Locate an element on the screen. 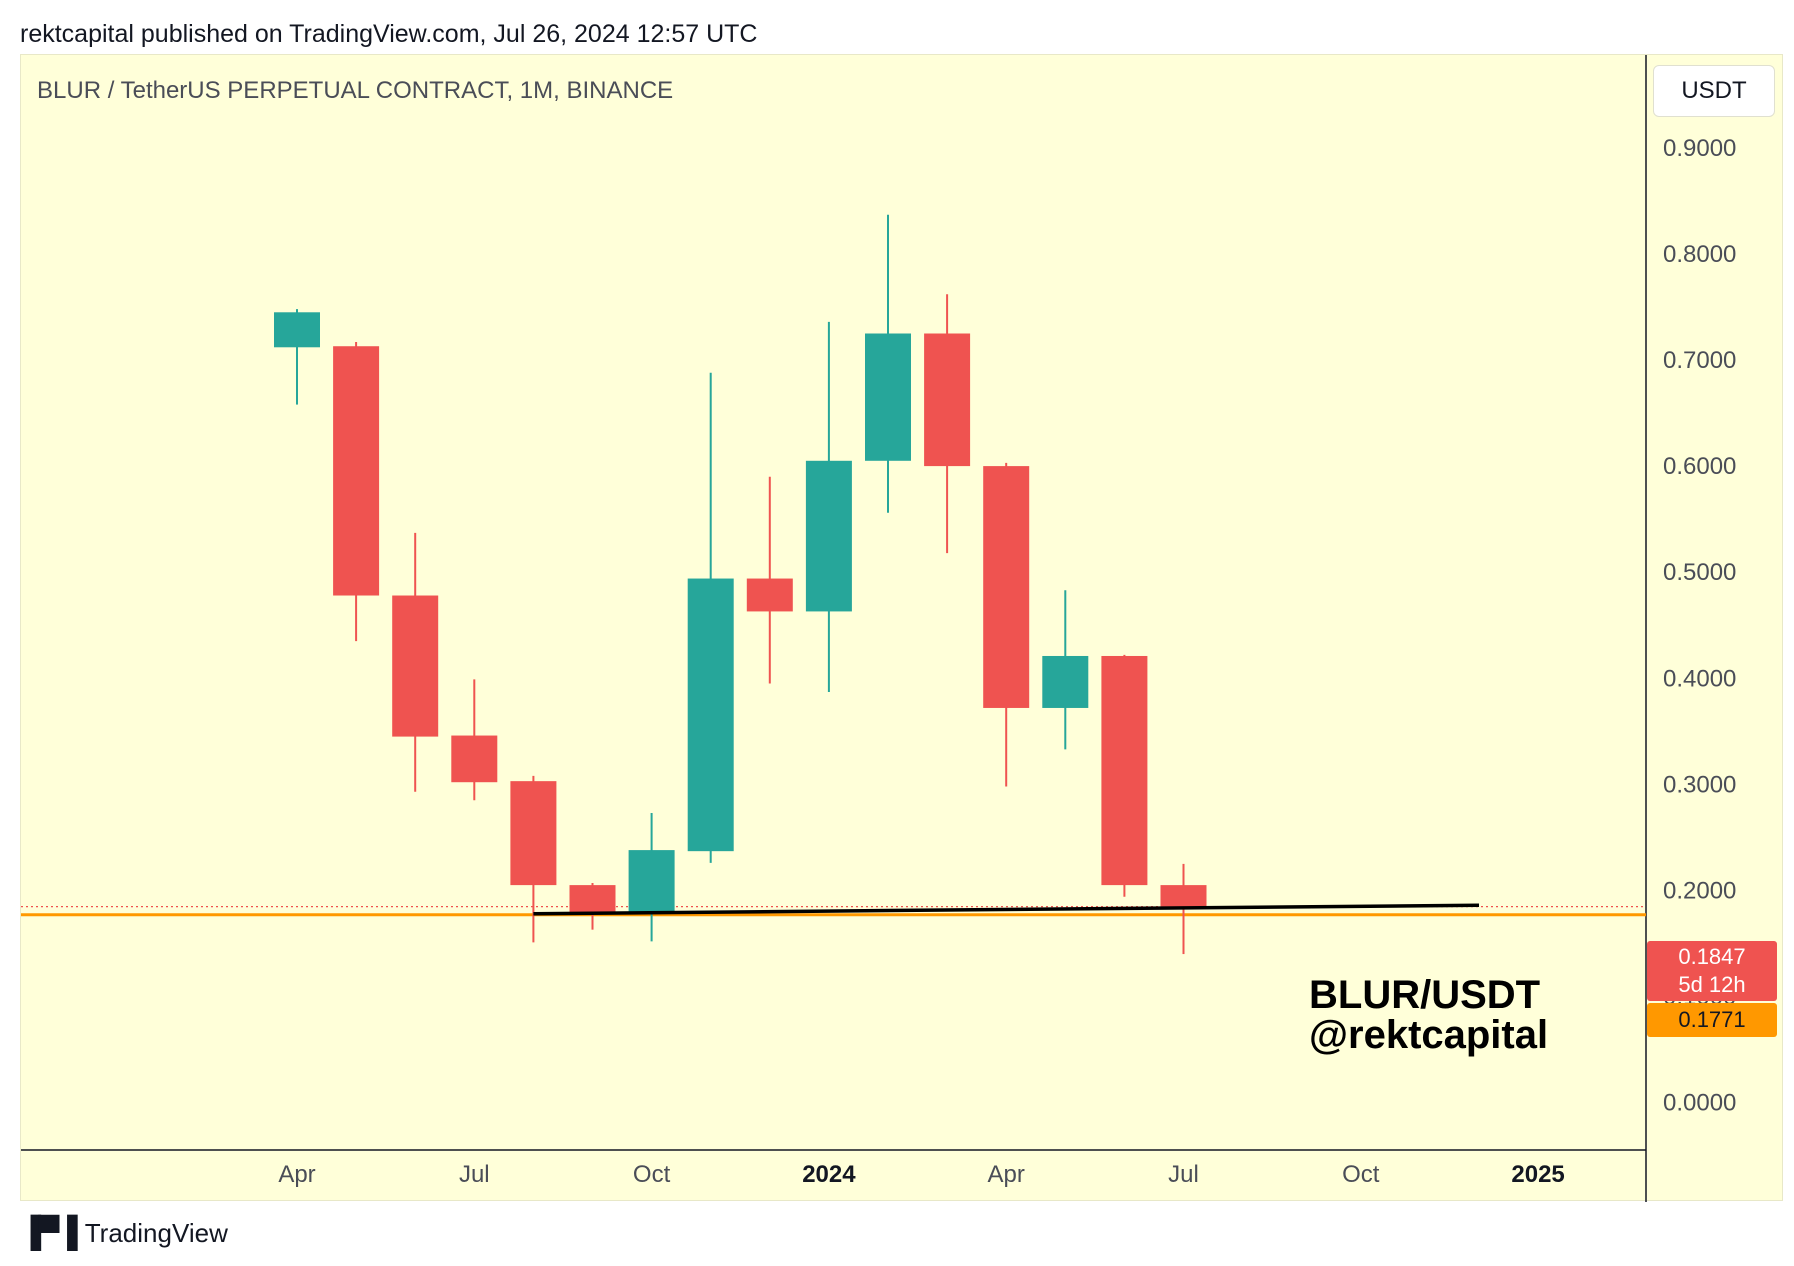  y-tick-label: 0.2000 is located at coordinates (1699, 890).